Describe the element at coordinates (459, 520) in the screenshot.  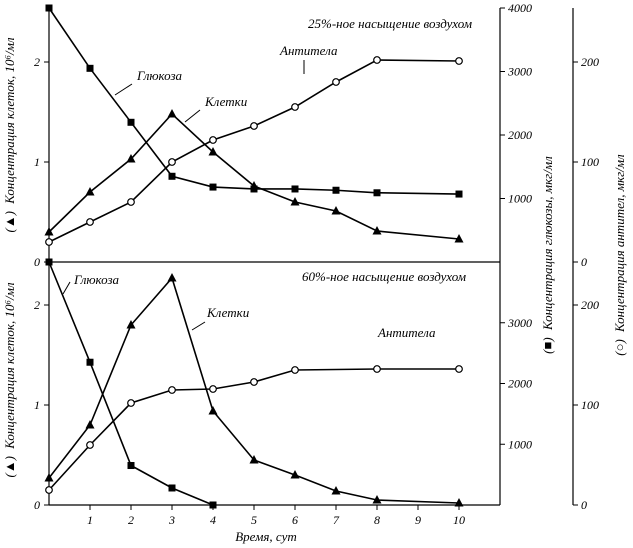
I see `x-tick-label: 10` at that location.